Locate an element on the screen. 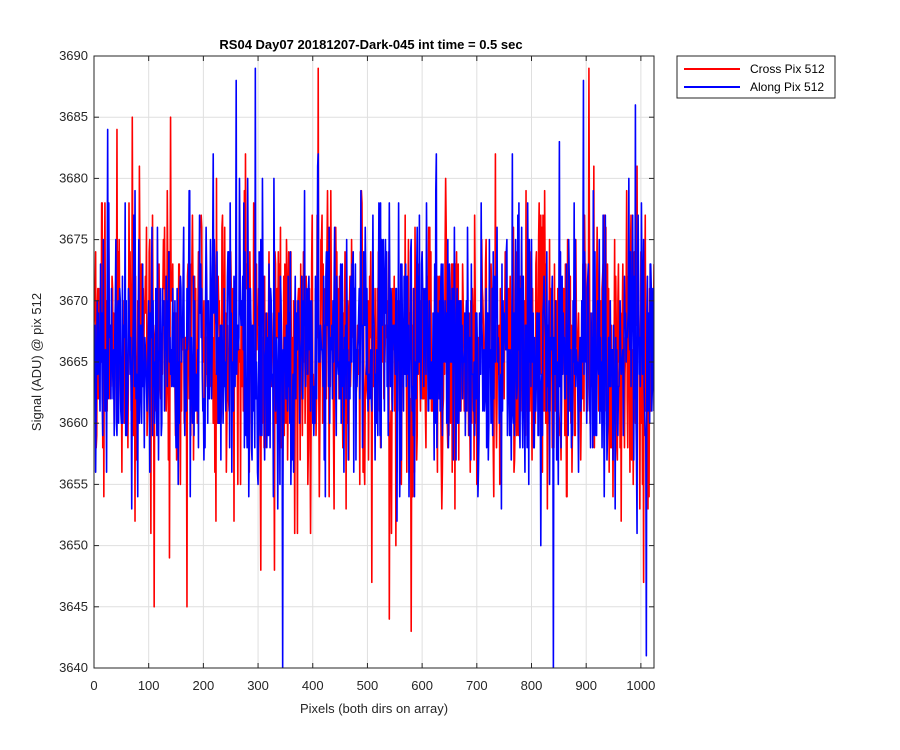 This screenshot has width=900, height=750. legend-entry-cross: Cross Pix 512 is located at coordinates (787, 69).